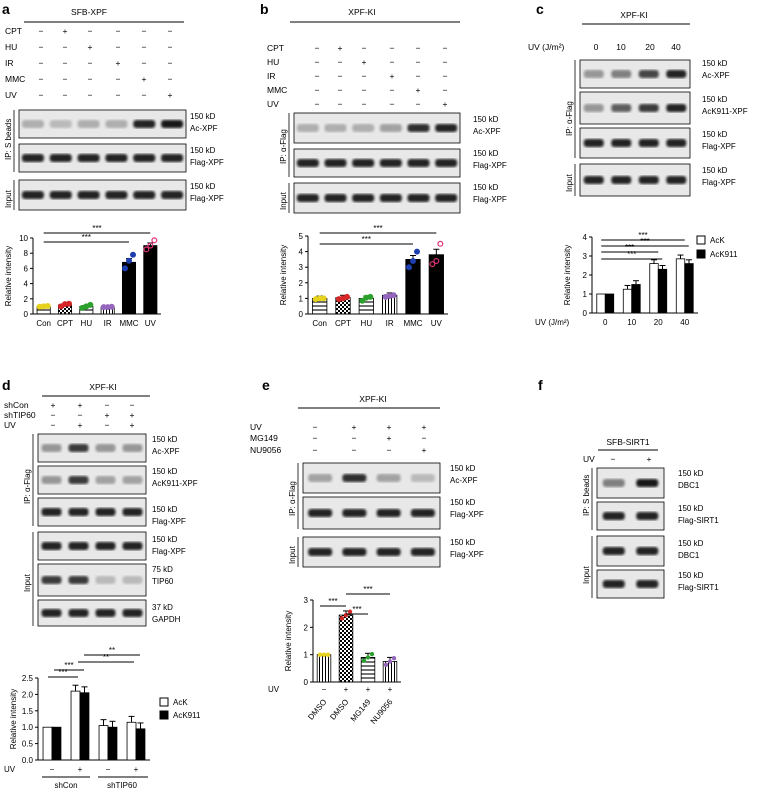 This screenshot has height=798, width=758. Describe the element at coordinates (266, 385) in the screenshot. I see `panel-label: e` at that location.